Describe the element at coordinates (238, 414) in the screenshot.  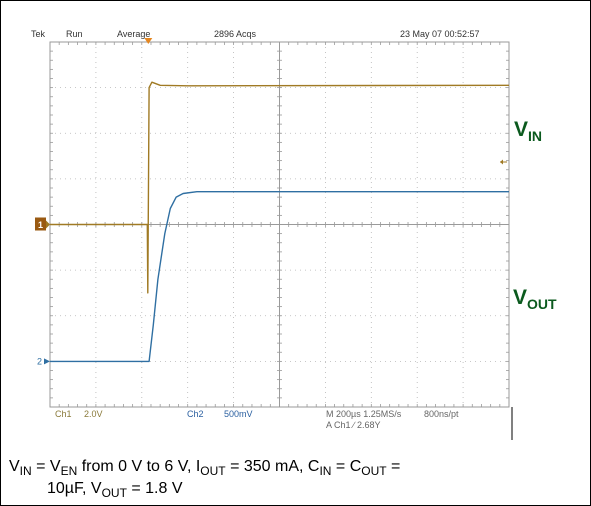
I see `ch2-scale: 500mV` at that location.